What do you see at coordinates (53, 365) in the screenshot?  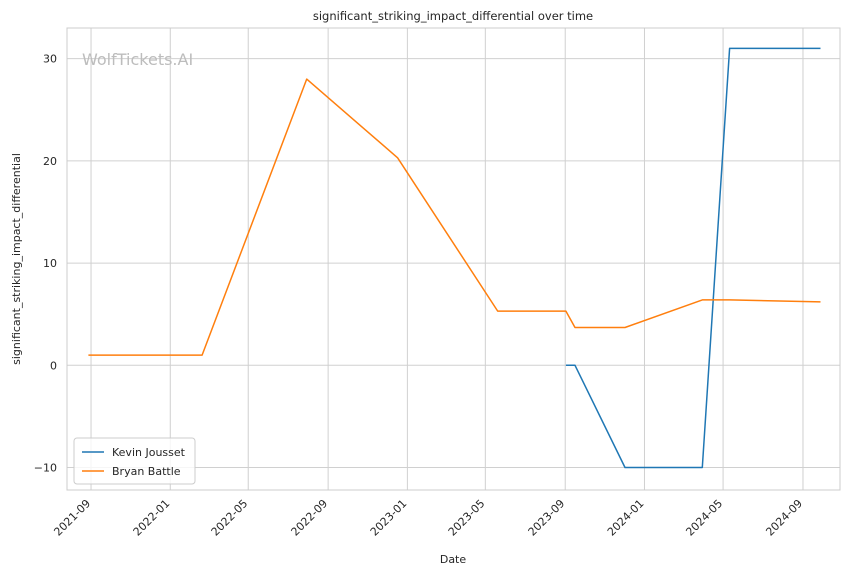 I see `y-tick-label: 0` at bounding box center [53, 365].